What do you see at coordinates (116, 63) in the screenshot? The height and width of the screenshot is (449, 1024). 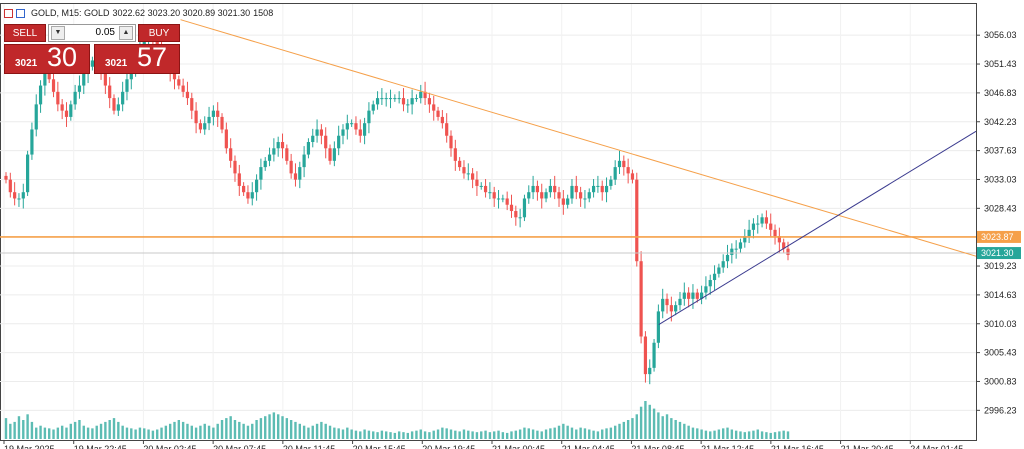 I see `buy-price-small: 3021` at bounding box center [116, 63].